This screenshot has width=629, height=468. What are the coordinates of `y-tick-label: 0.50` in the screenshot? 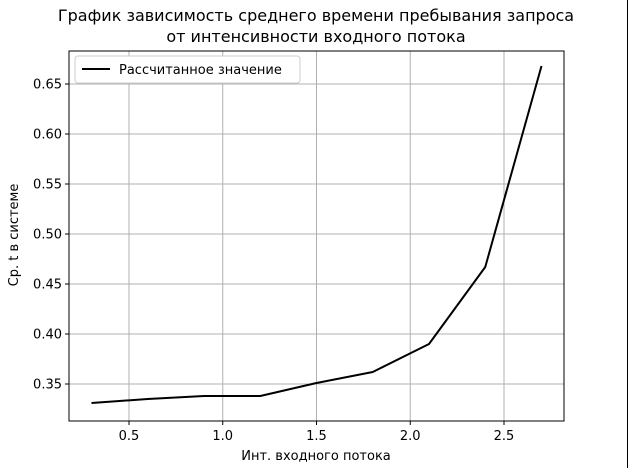 It's located at (47, 235).